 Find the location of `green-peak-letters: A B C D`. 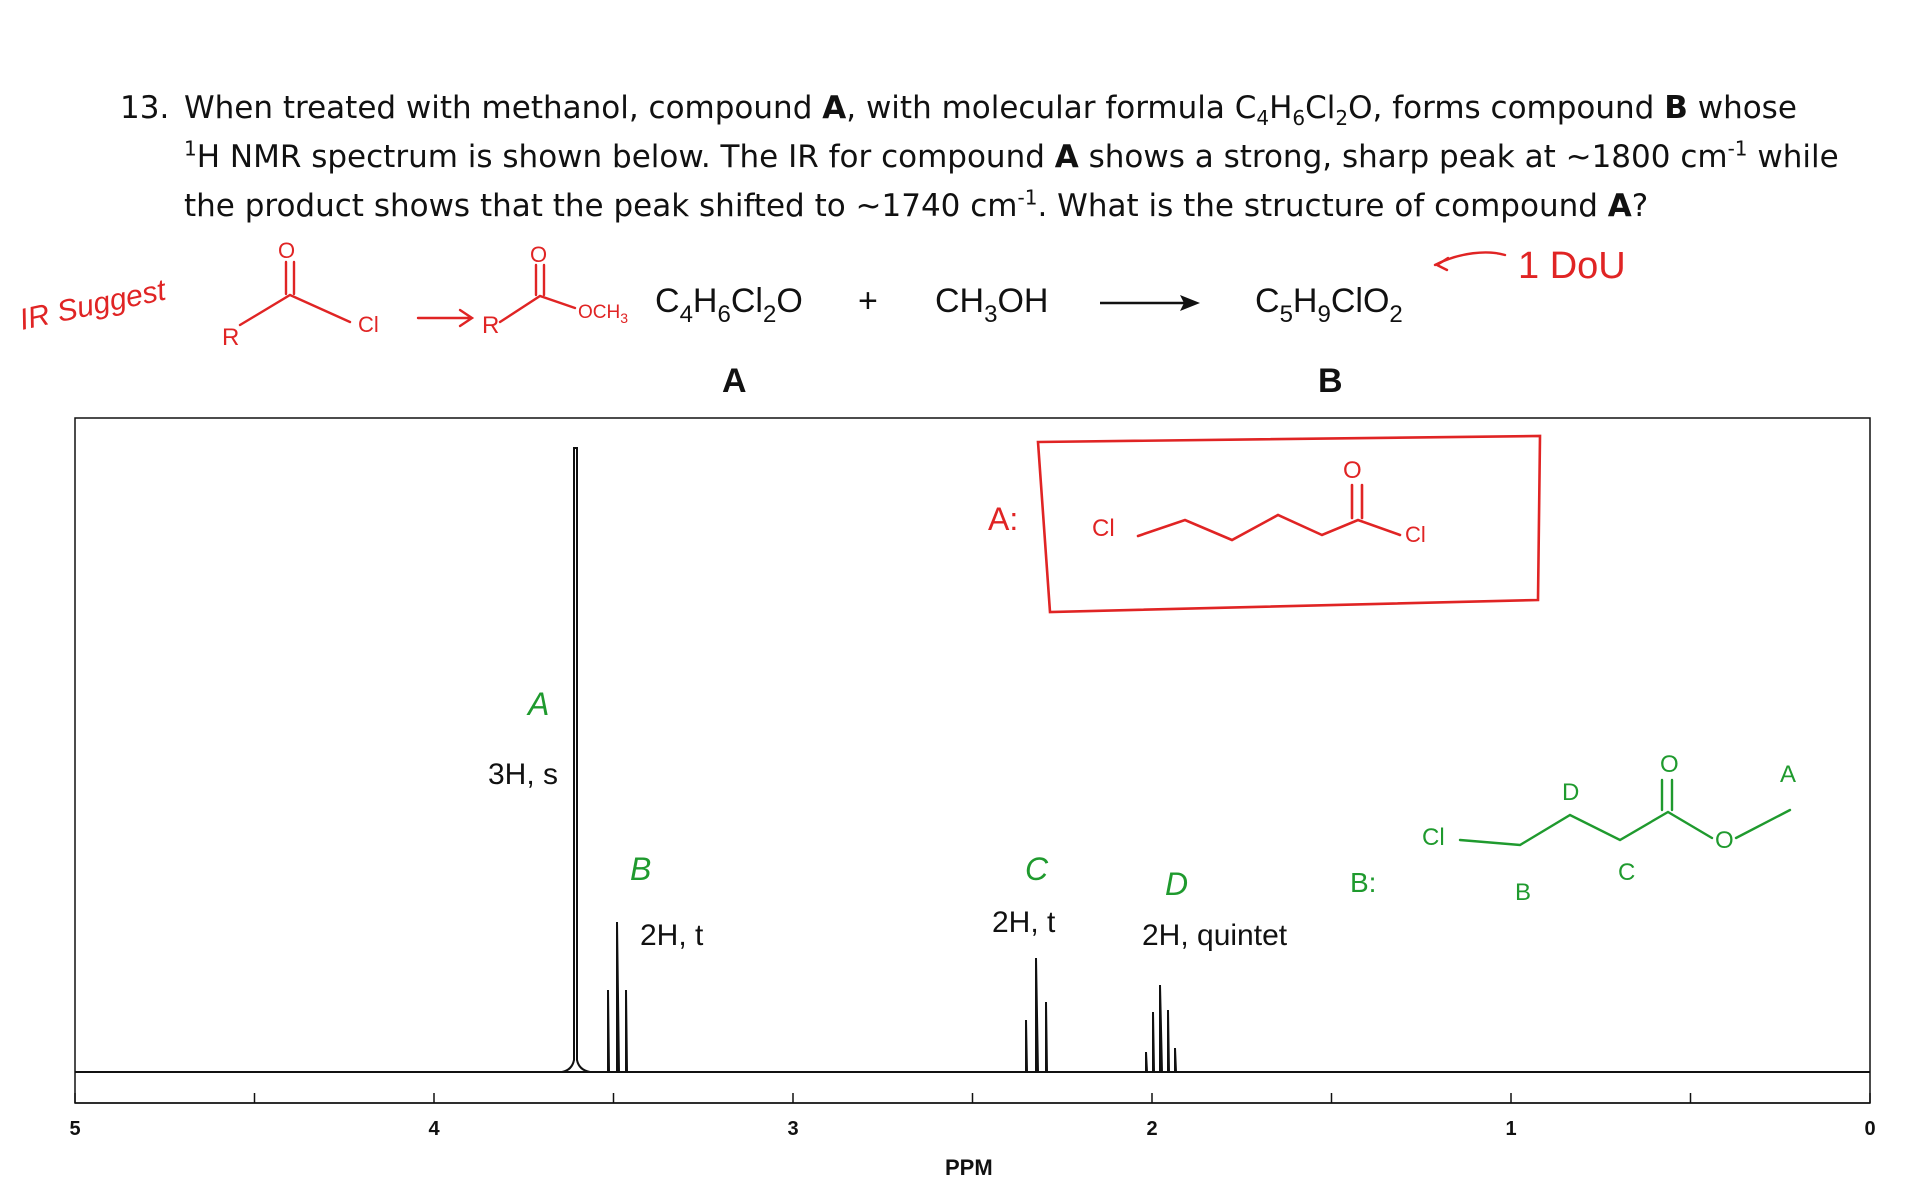

green-peak-letters: A B C D is located at coordinates (857, 794).